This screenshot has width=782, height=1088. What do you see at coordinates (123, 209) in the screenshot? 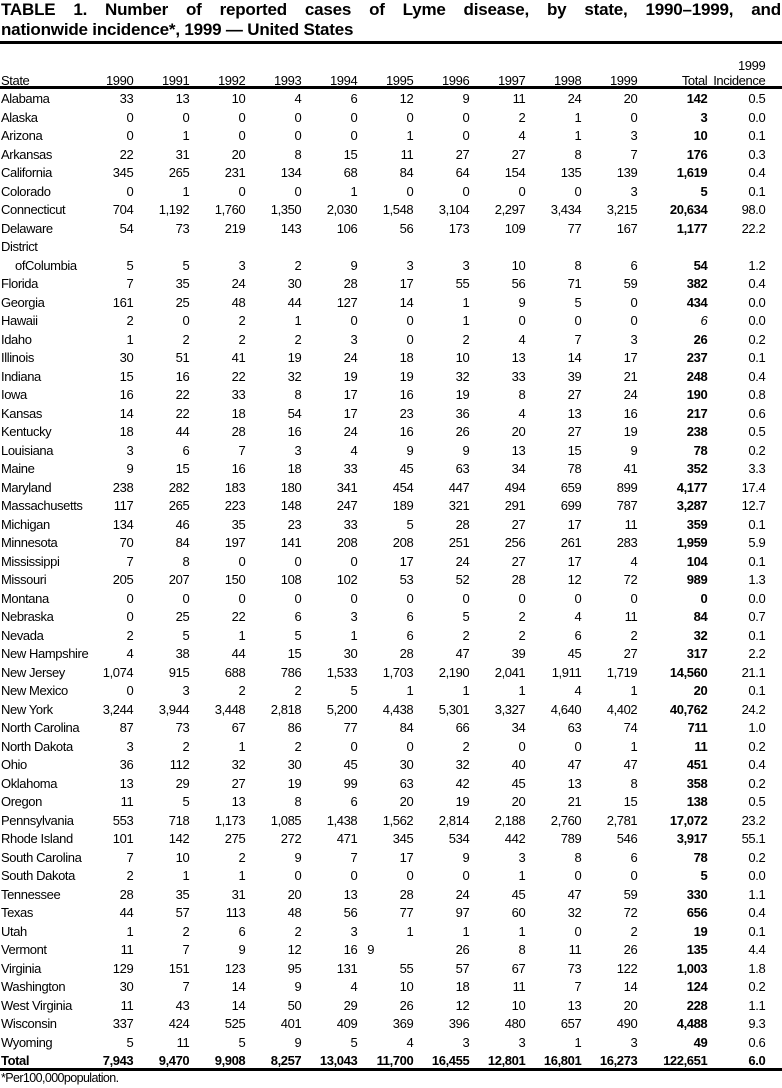
I see `cases-1990: 704` at bounding box center [123, 209].